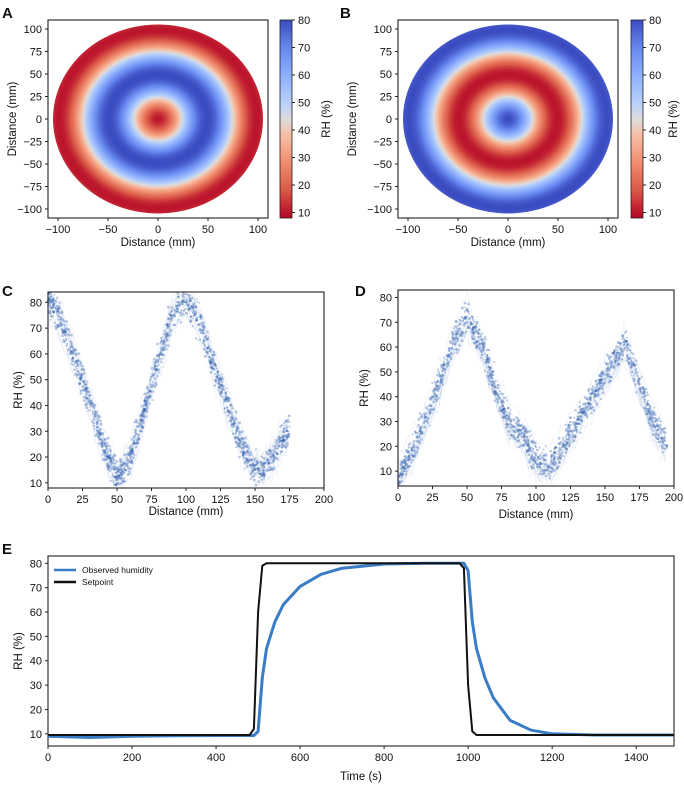 This screenshot has width=684, height=788. Describe the element at coordinates (168, 386) in the screenshot. I see `c-trajectory` at that location.